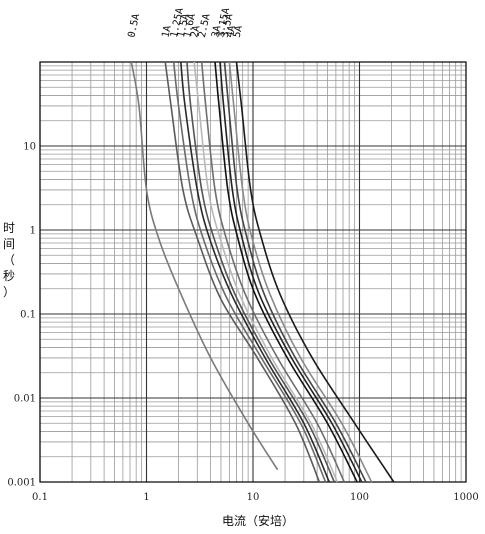 This screenshot has width=485, height=534. I want to click on series-label-4A: 4A, so click(231, 32).